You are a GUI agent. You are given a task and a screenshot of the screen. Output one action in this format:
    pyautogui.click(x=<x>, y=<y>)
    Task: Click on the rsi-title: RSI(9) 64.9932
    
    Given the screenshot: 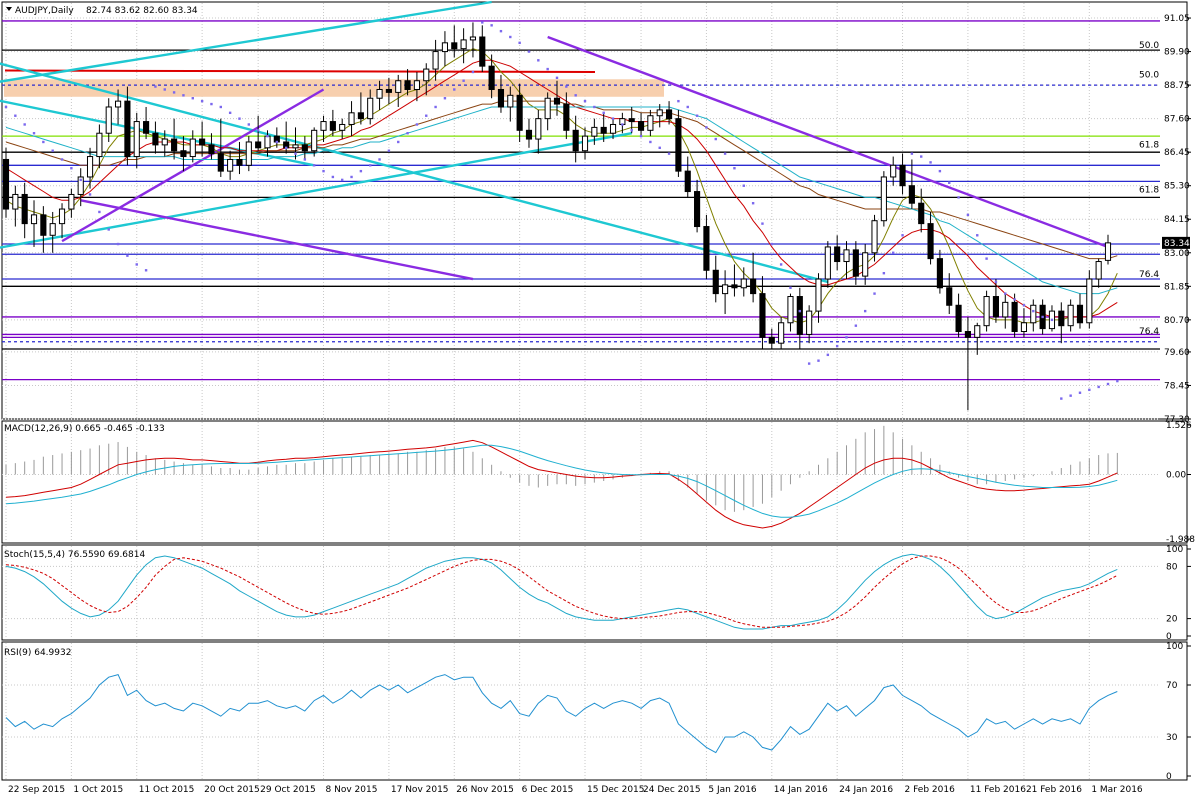 What is the action you would take?
    pyautogui.click(x=37, y=653)
    